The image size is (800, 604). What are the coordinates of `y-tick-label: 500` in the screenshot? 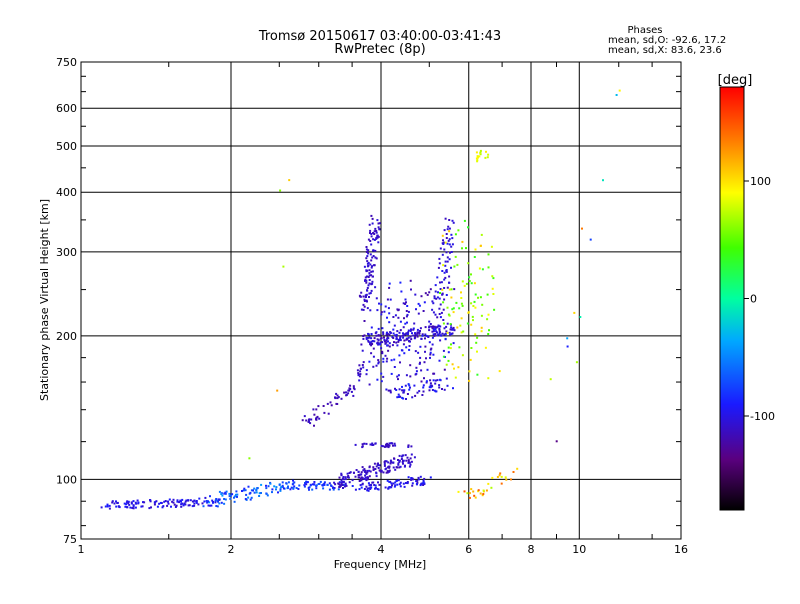 It's located at (66, 146).